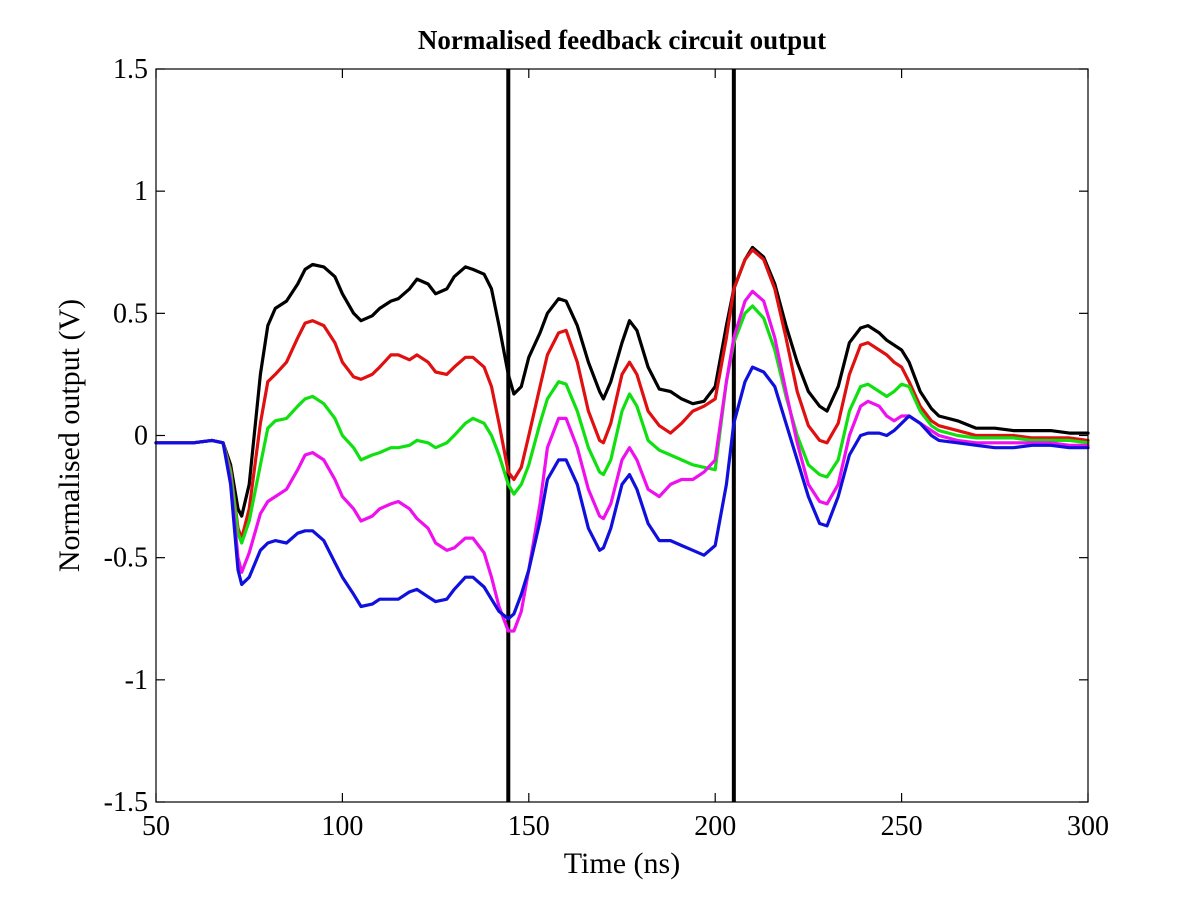  I want to click on chart-title: Normalised feedback circuit output, so click(622, 40).